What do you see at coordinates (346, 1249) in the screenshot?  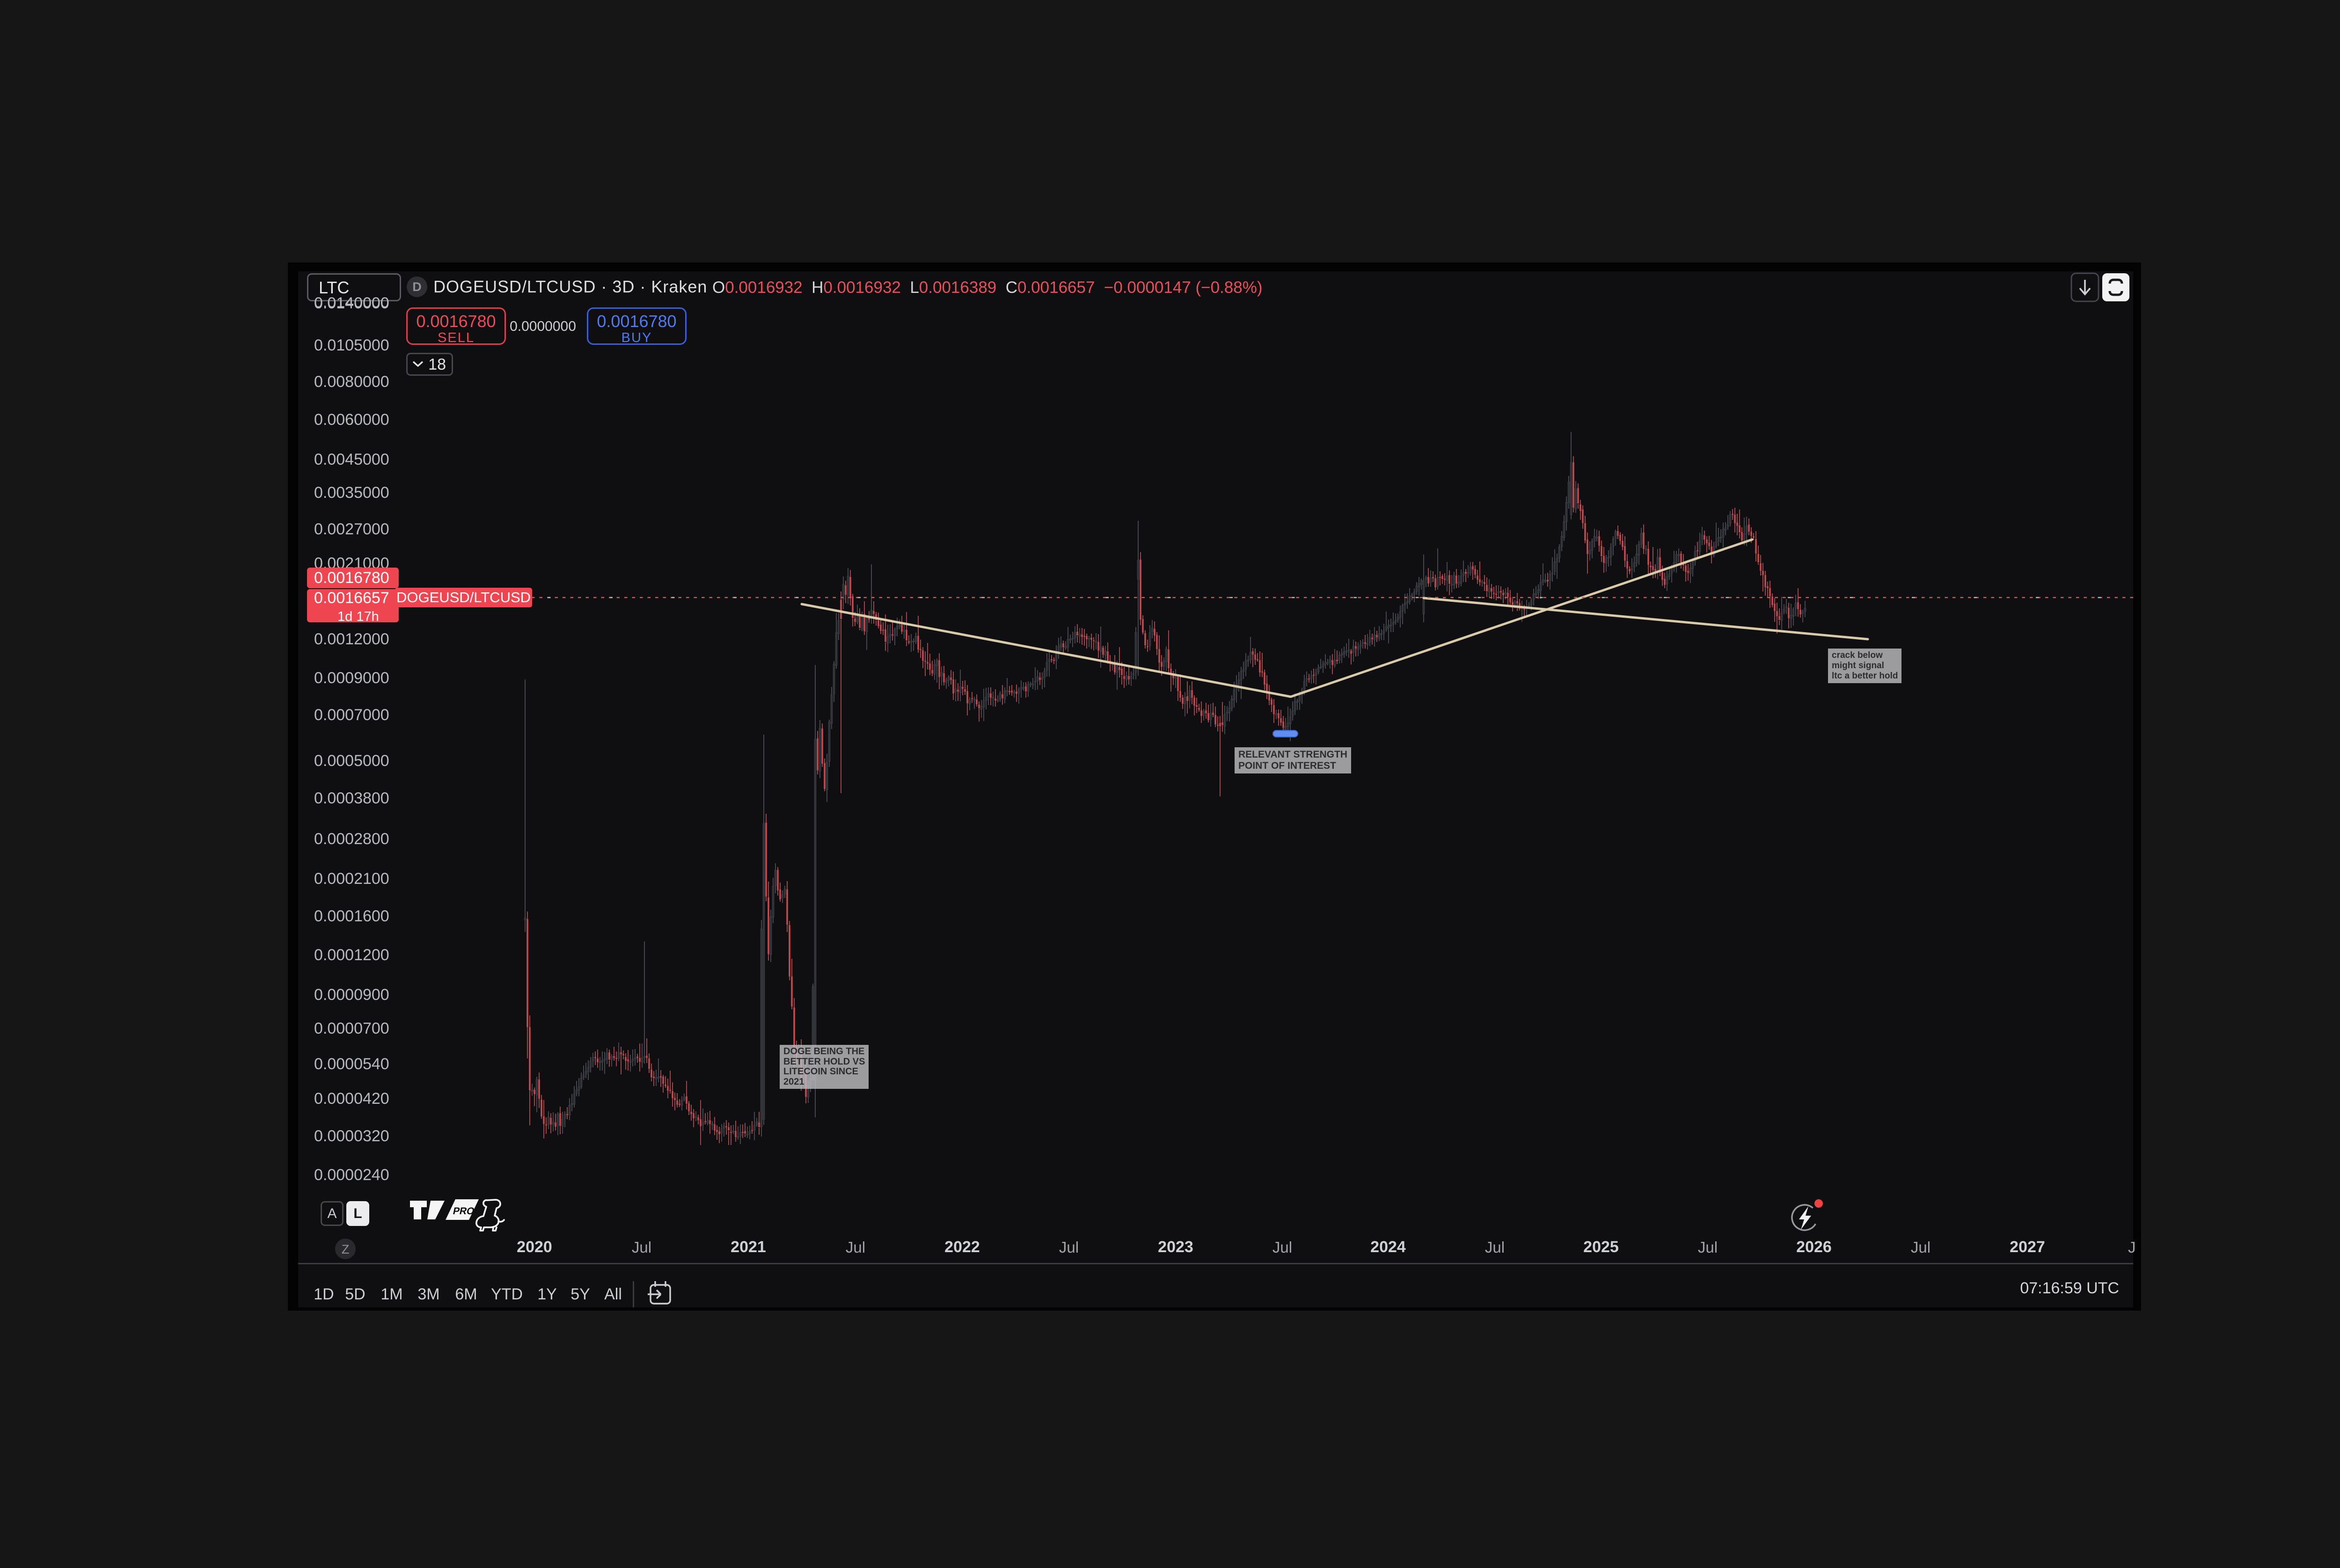 I see `svg-text: Z` at bounding box center [346, 1249].